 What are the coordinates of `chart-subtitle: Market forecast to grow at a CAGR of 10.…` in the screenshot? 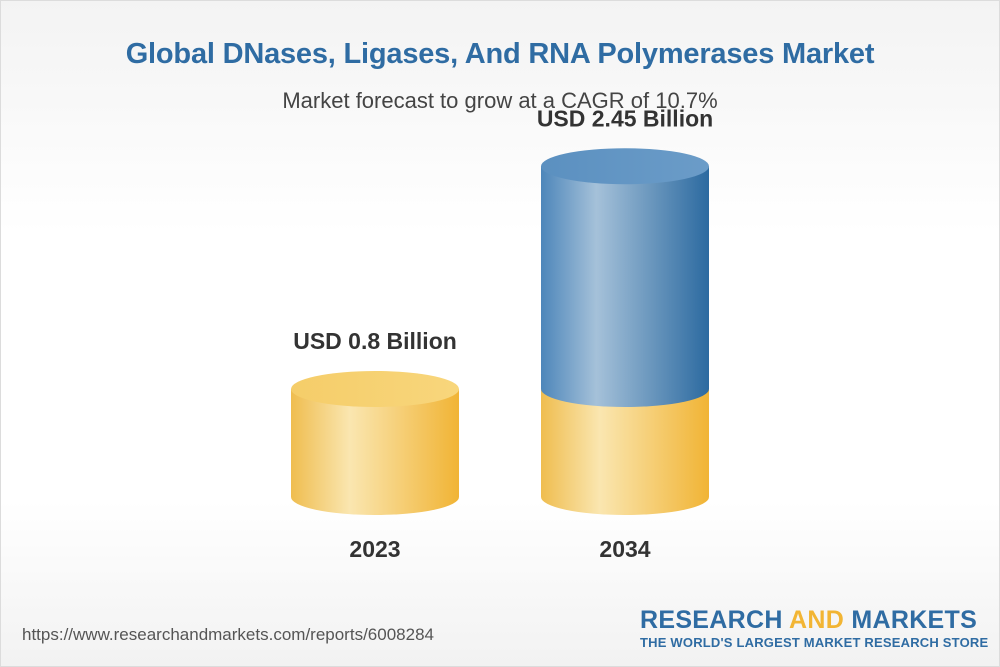 It's located at (500, 100).